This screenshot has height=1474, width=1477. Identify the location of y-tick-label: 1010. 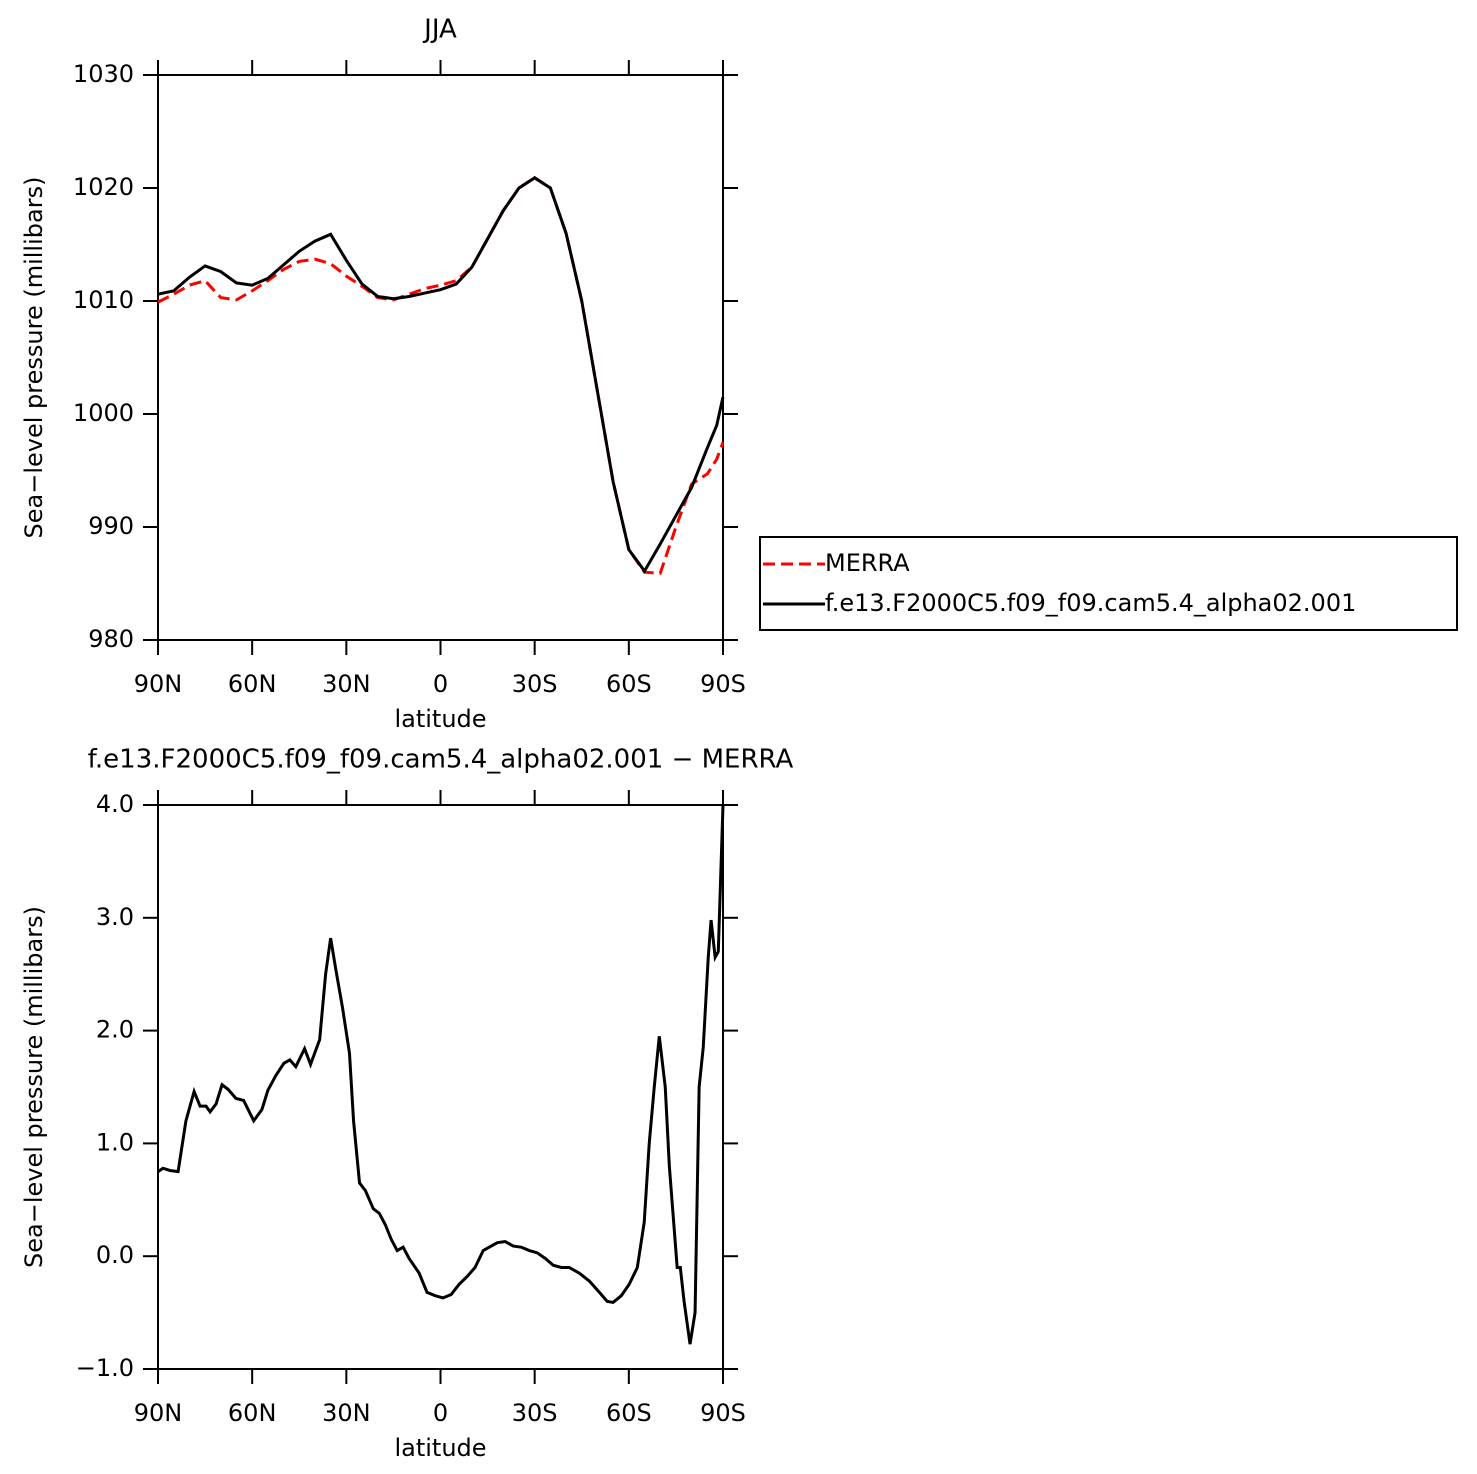
(103, 300).